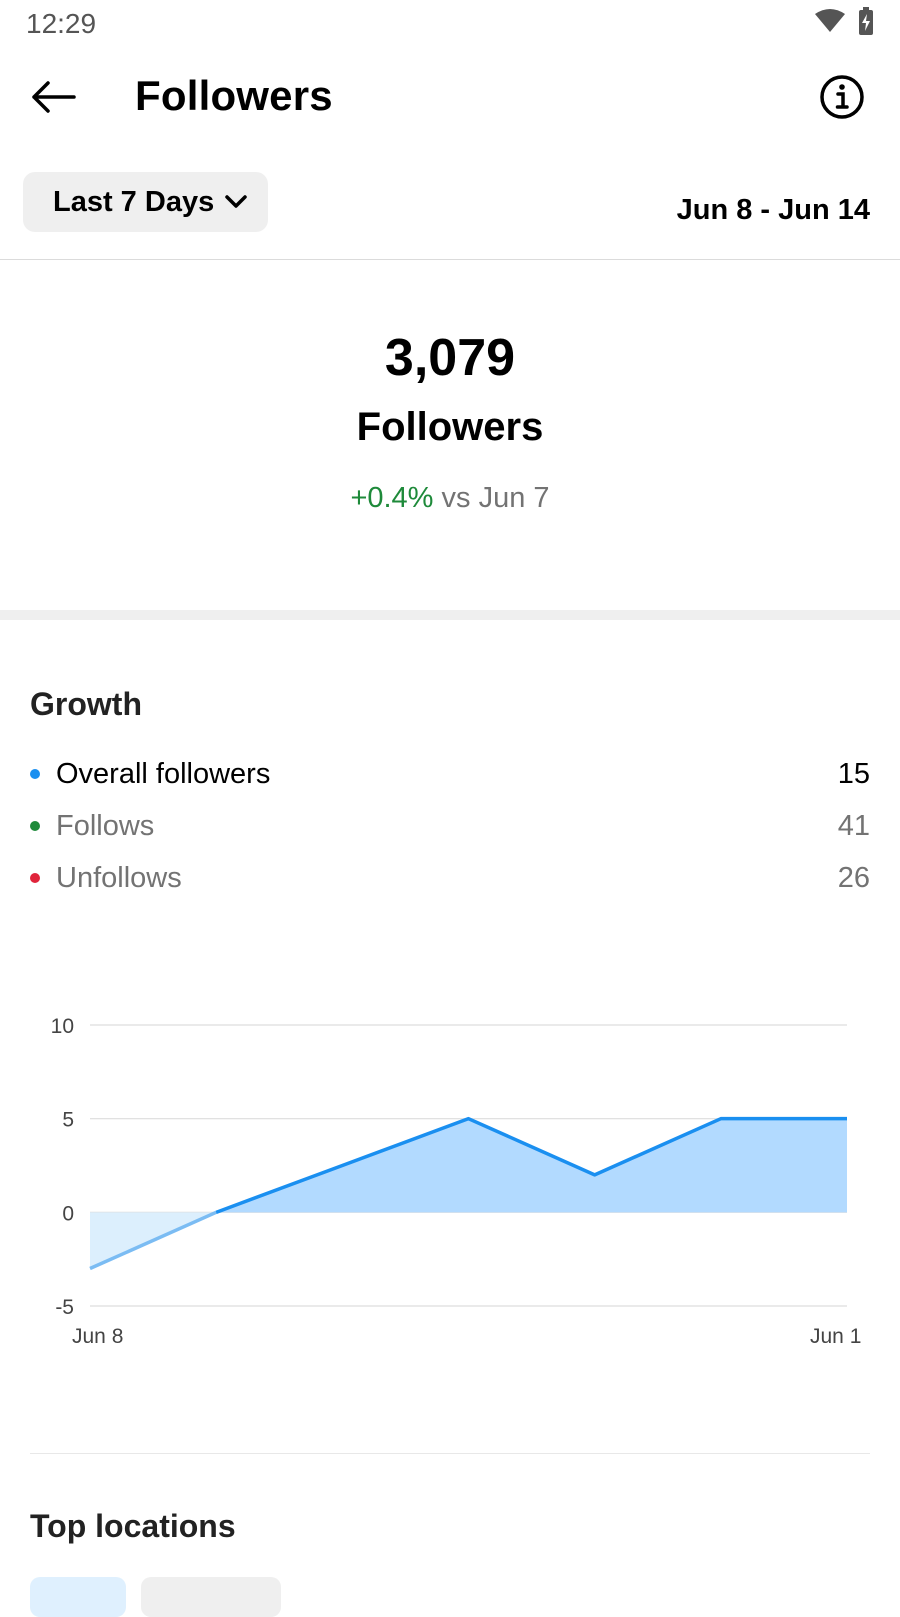  What do you see at coordinates (450, 23) in the screenshot?
I see `status-bar: 12:29` at bounding box center [450, 23].